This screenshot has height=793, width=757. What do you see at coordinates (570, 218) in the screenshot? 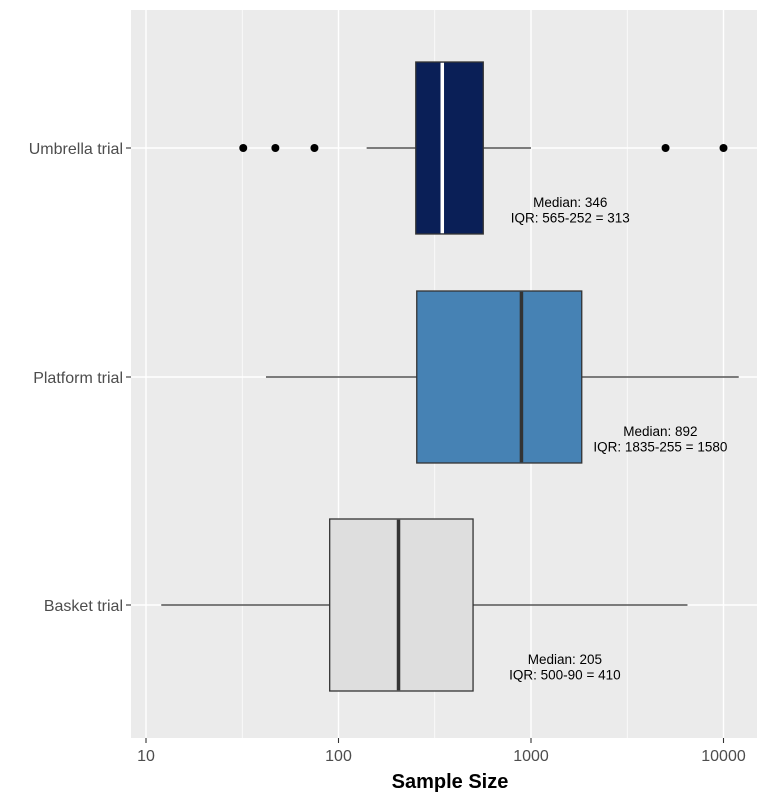
I see `median-iqr-annotation: IQR: 565-252 = 313` at bounding box center [570, 218].